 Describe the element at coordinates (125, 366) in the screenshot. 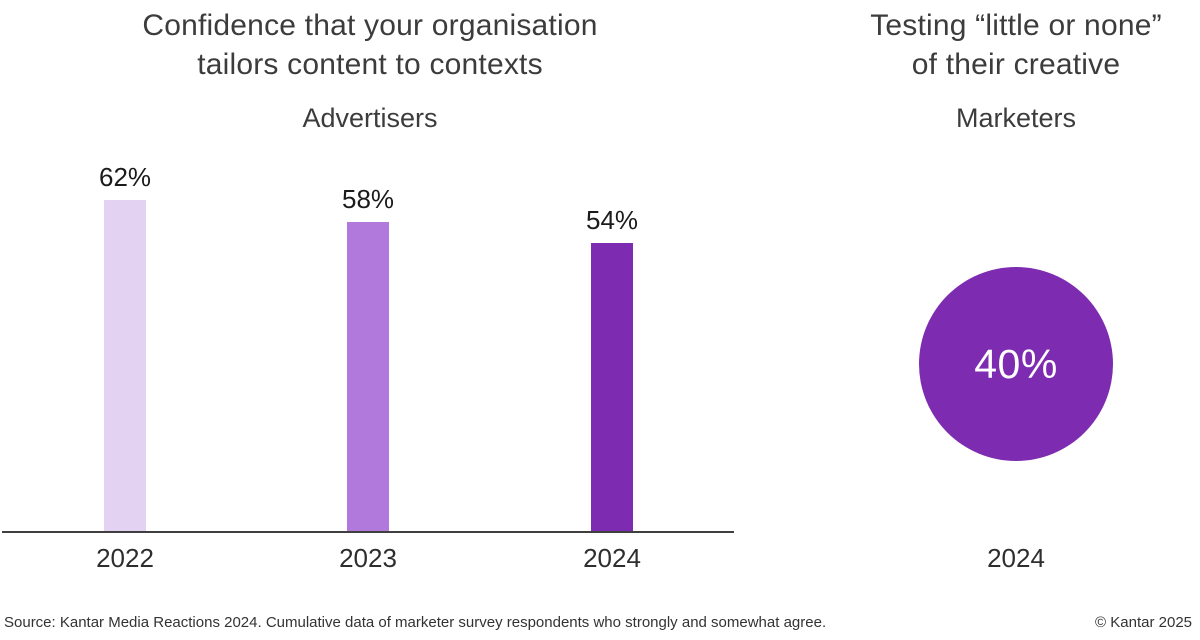

I see `bar-2022` at that location.